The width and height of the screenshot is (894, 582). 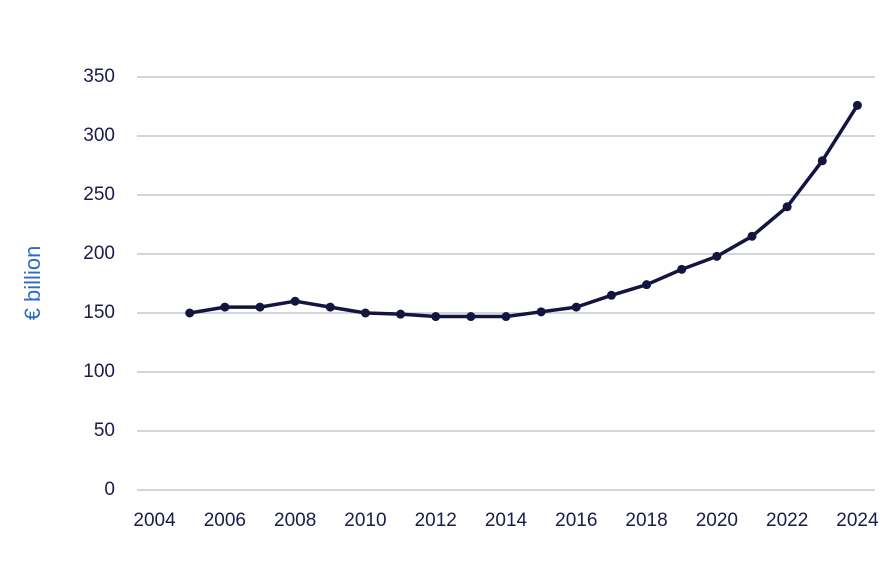 I want to click on y-tick-label: 300, so click(x=99, y=135).